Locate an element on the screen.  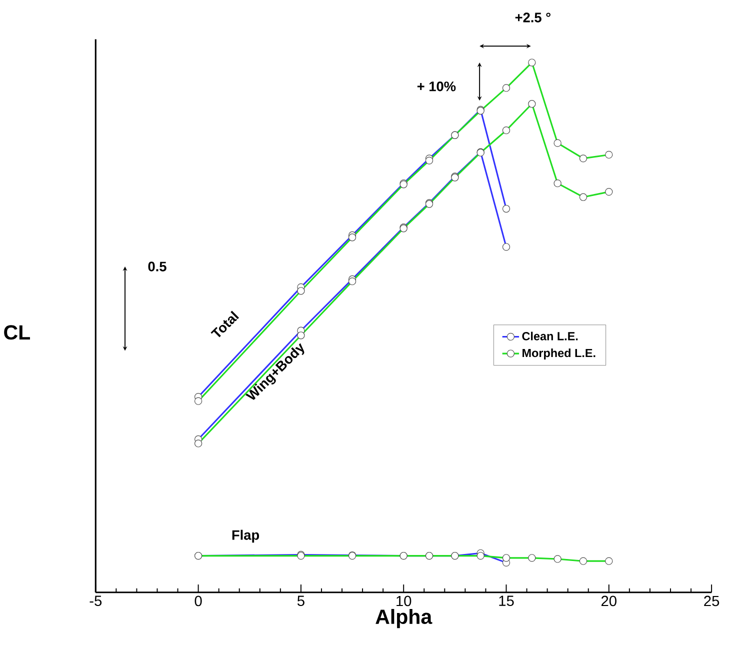
x-tick-label: 15 is located at coordinates (506, 601).